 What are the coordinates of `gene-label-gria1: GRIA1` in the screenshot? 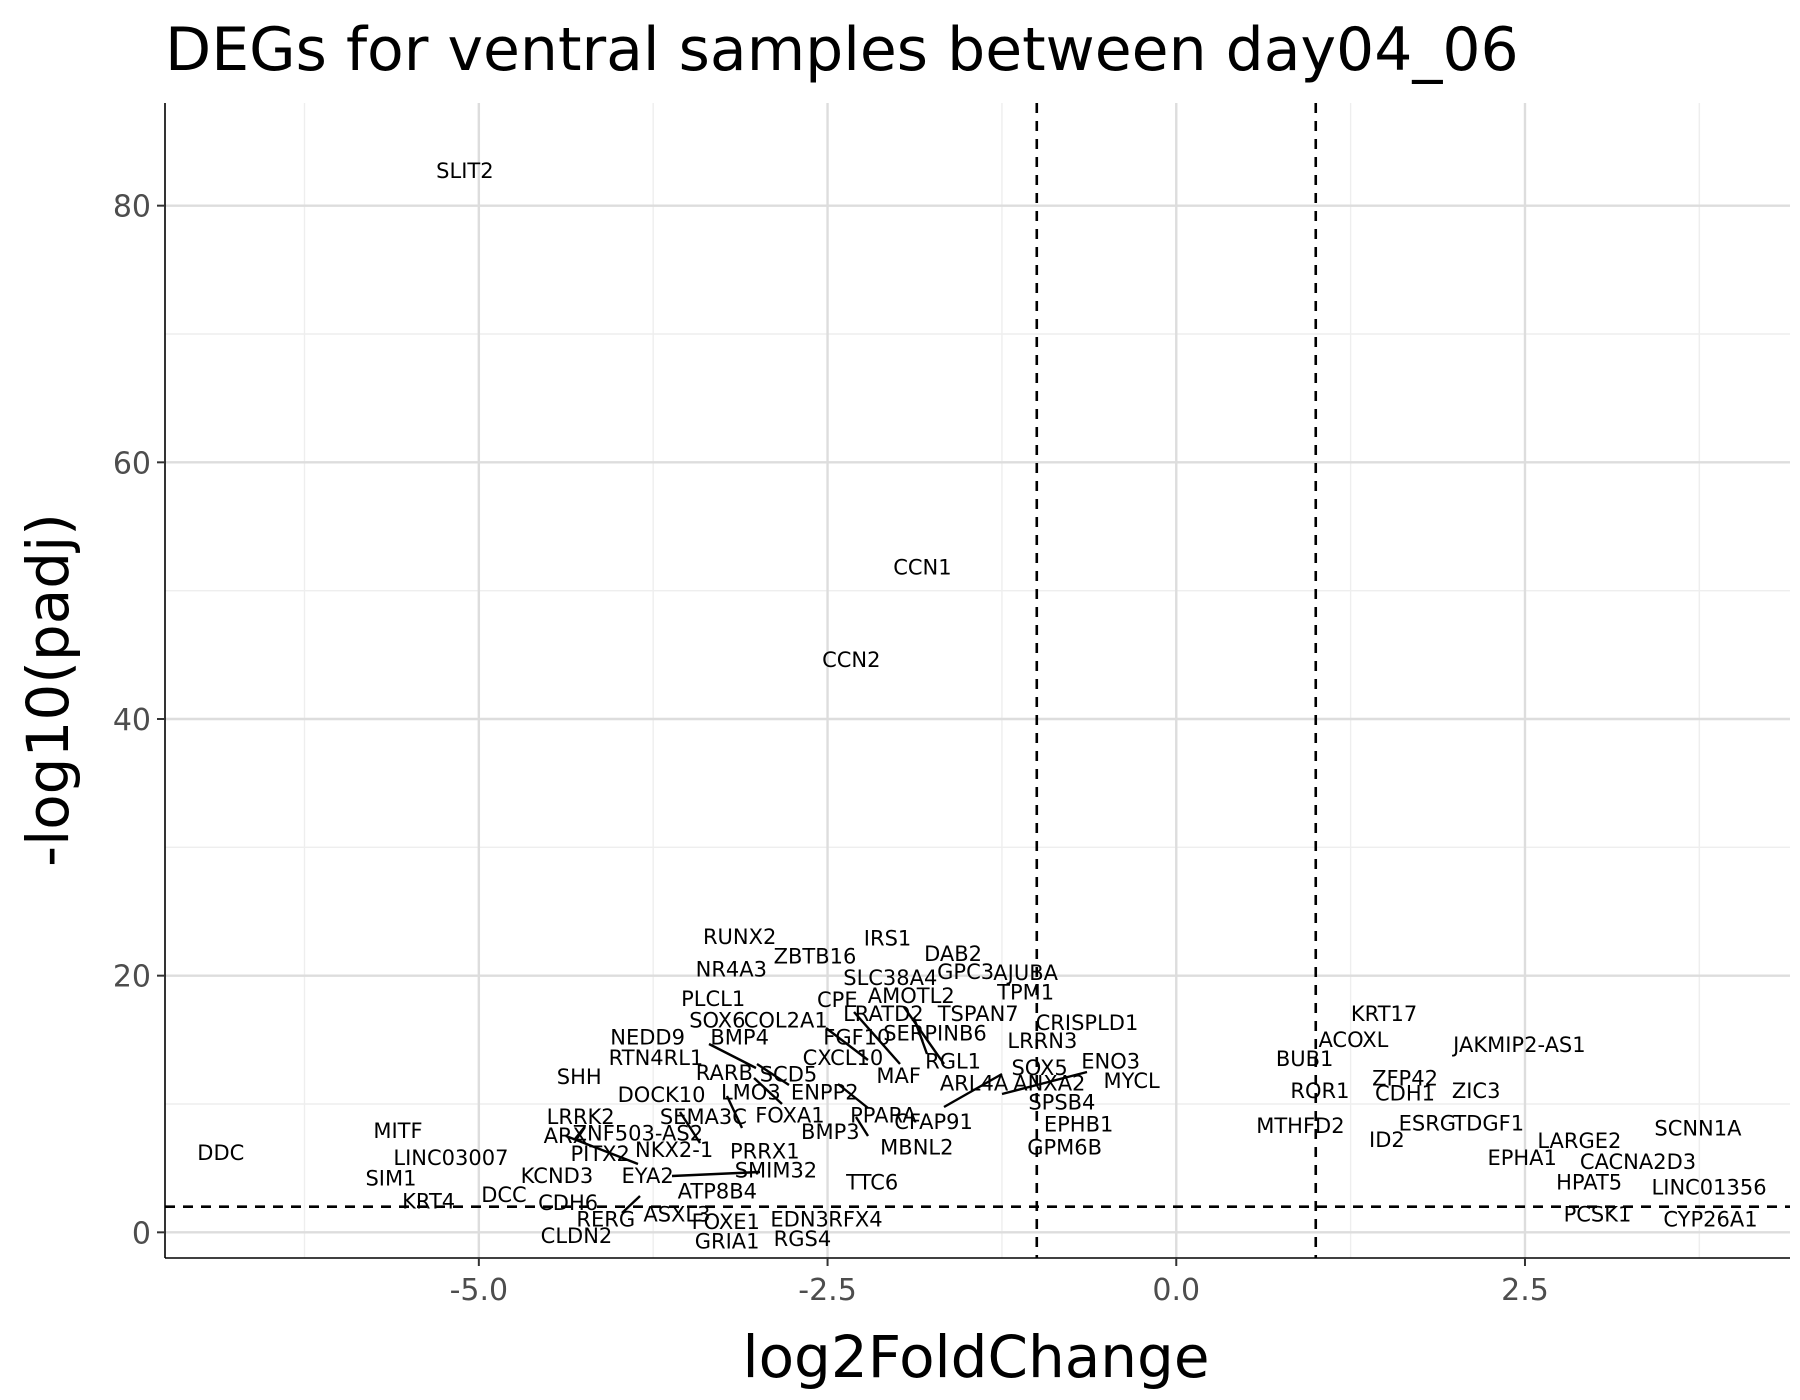 It's located at (727, 1241).